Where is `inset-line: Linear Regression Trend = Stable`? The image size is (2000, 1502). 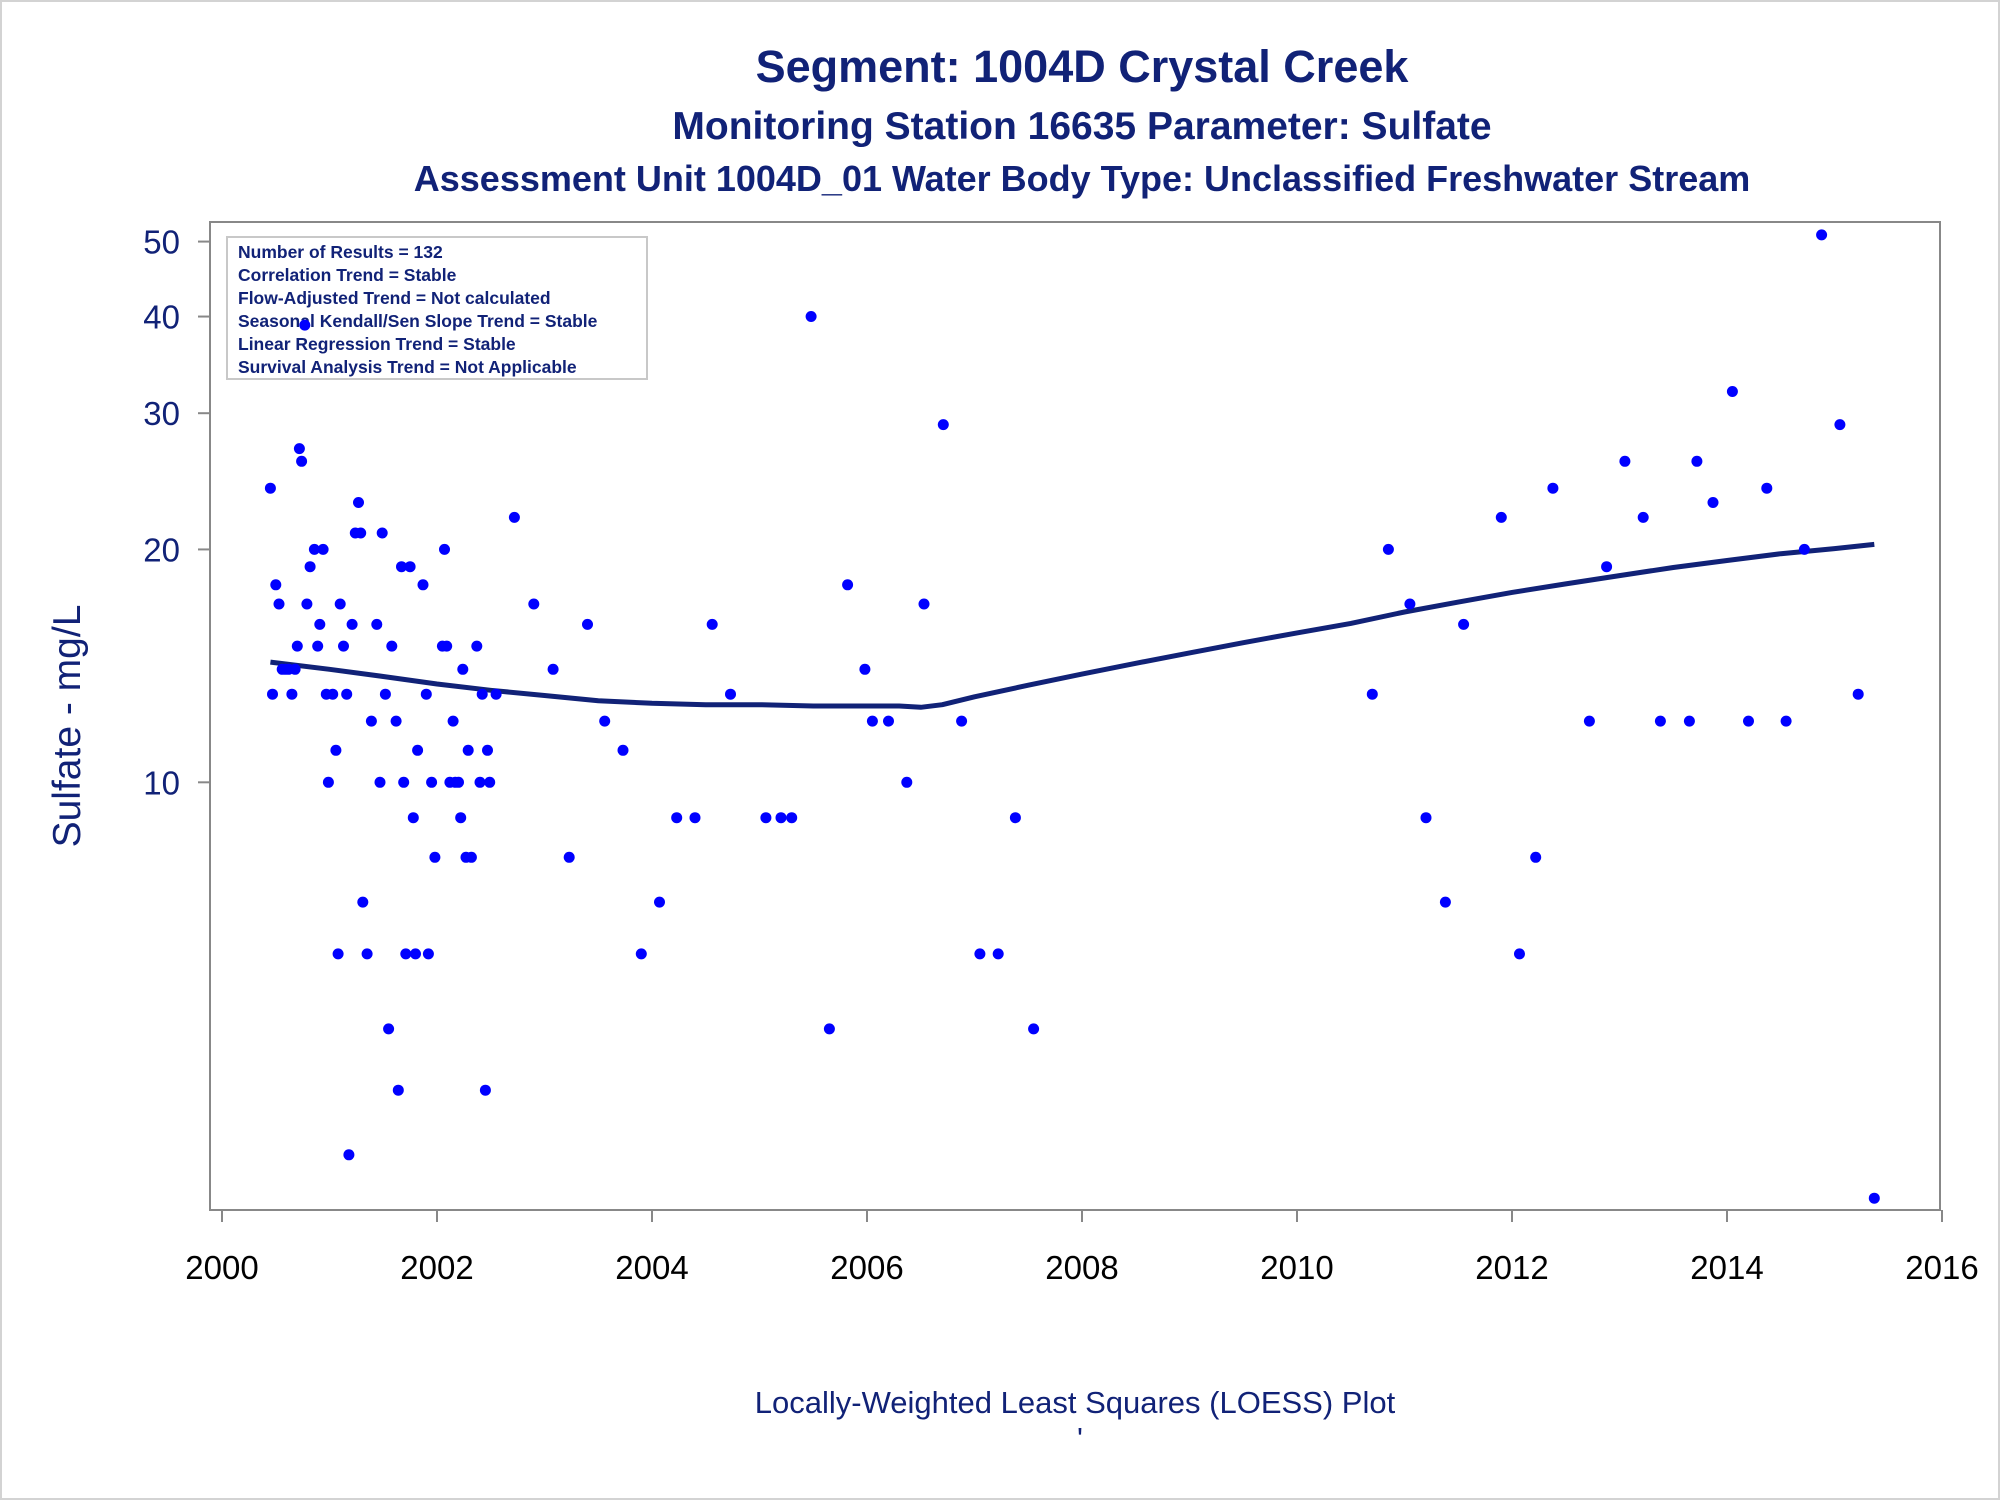
inset-line: Linear Regression Trend = Stable is located at coordinates (377, 344).